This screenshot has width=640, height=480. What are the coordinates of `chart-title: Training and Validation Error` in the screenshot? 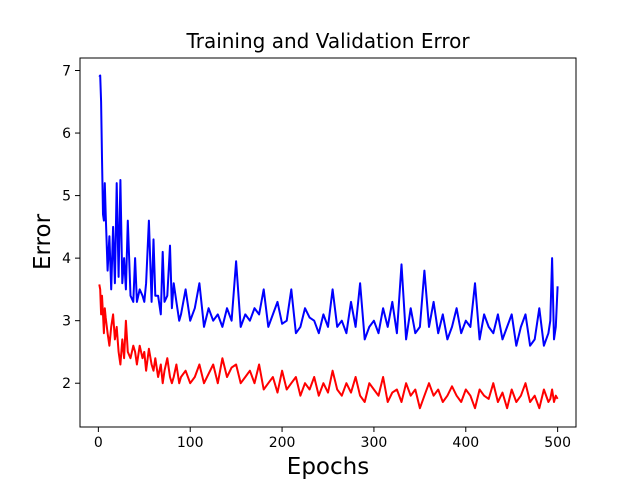 It's located at (327, 41).